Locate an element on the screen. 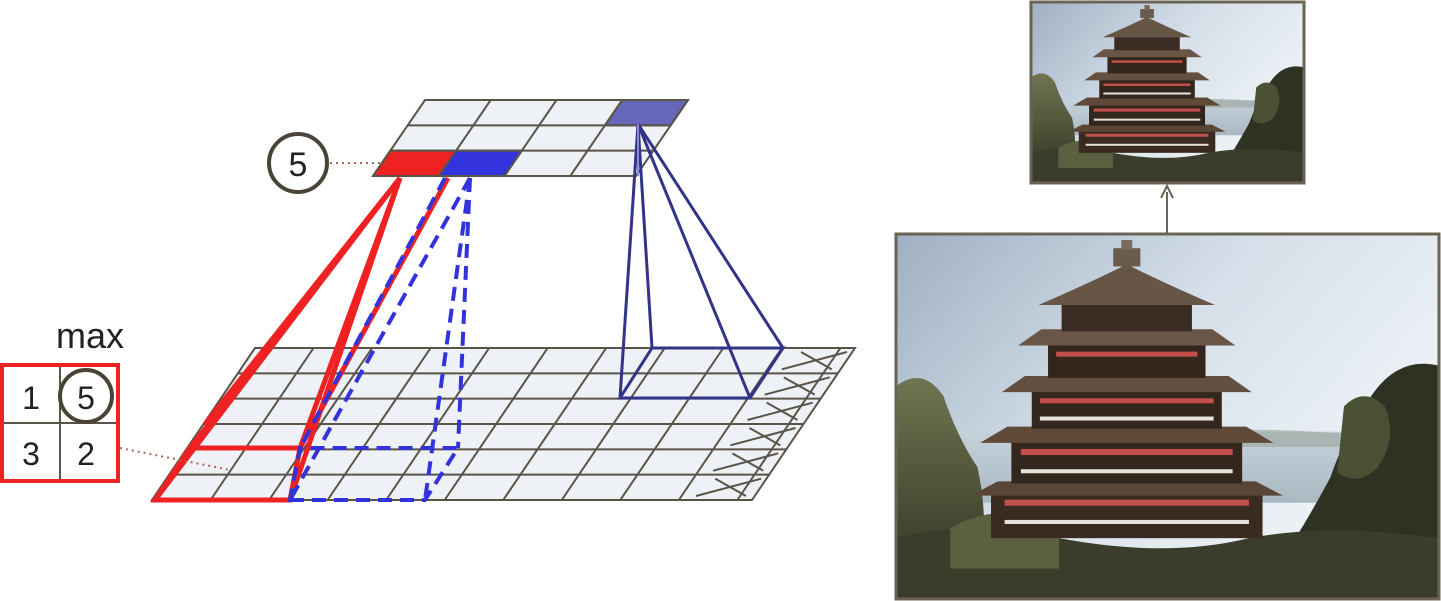  input-grid is located at coordinates (503, 424).